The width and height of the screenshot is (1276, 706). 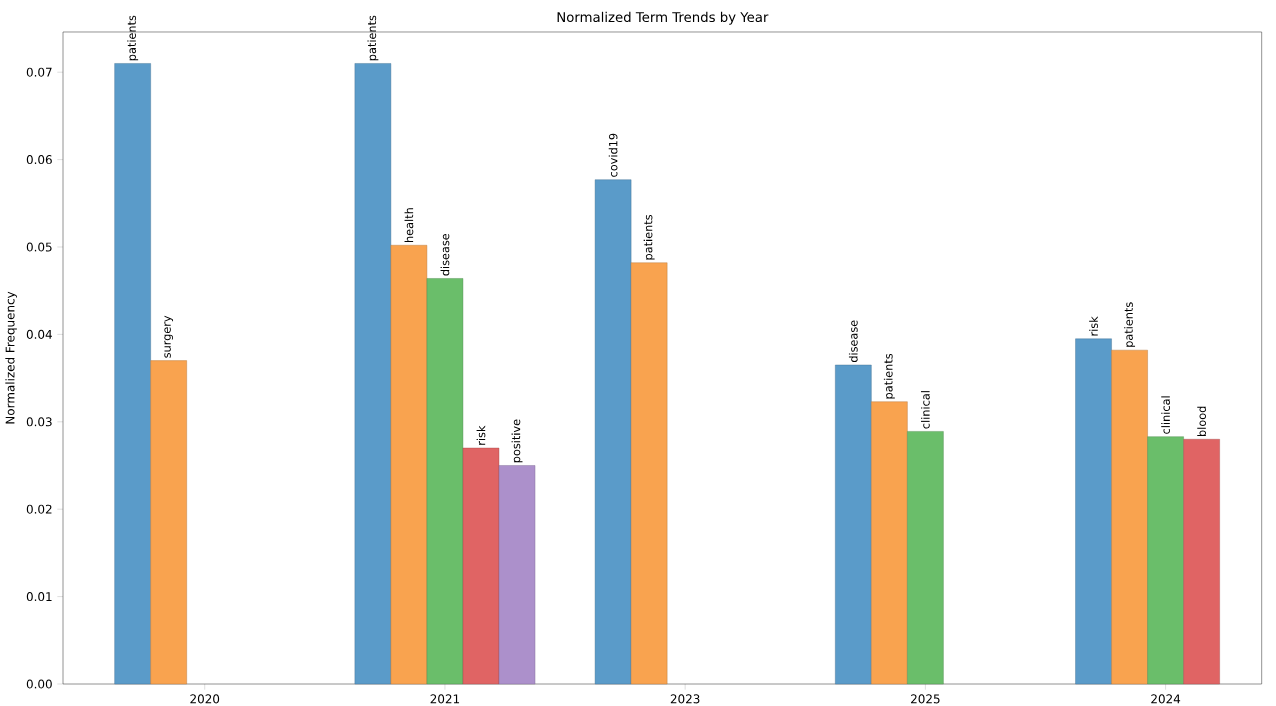 I want to click on x-tick-label: 2024, so click(x=1166, y=699).